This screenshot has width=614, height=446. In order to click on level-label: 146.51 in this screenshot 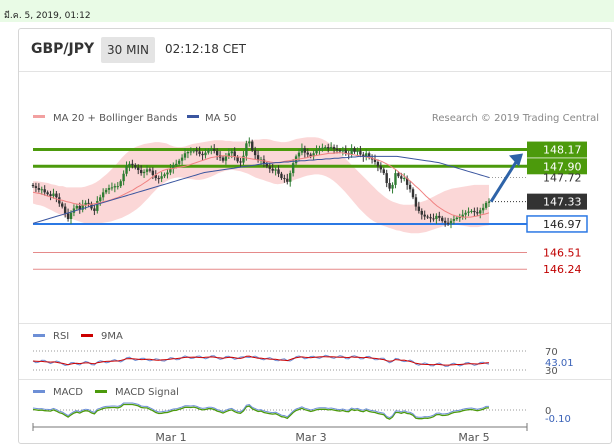, I will do `click(562, 252)`.